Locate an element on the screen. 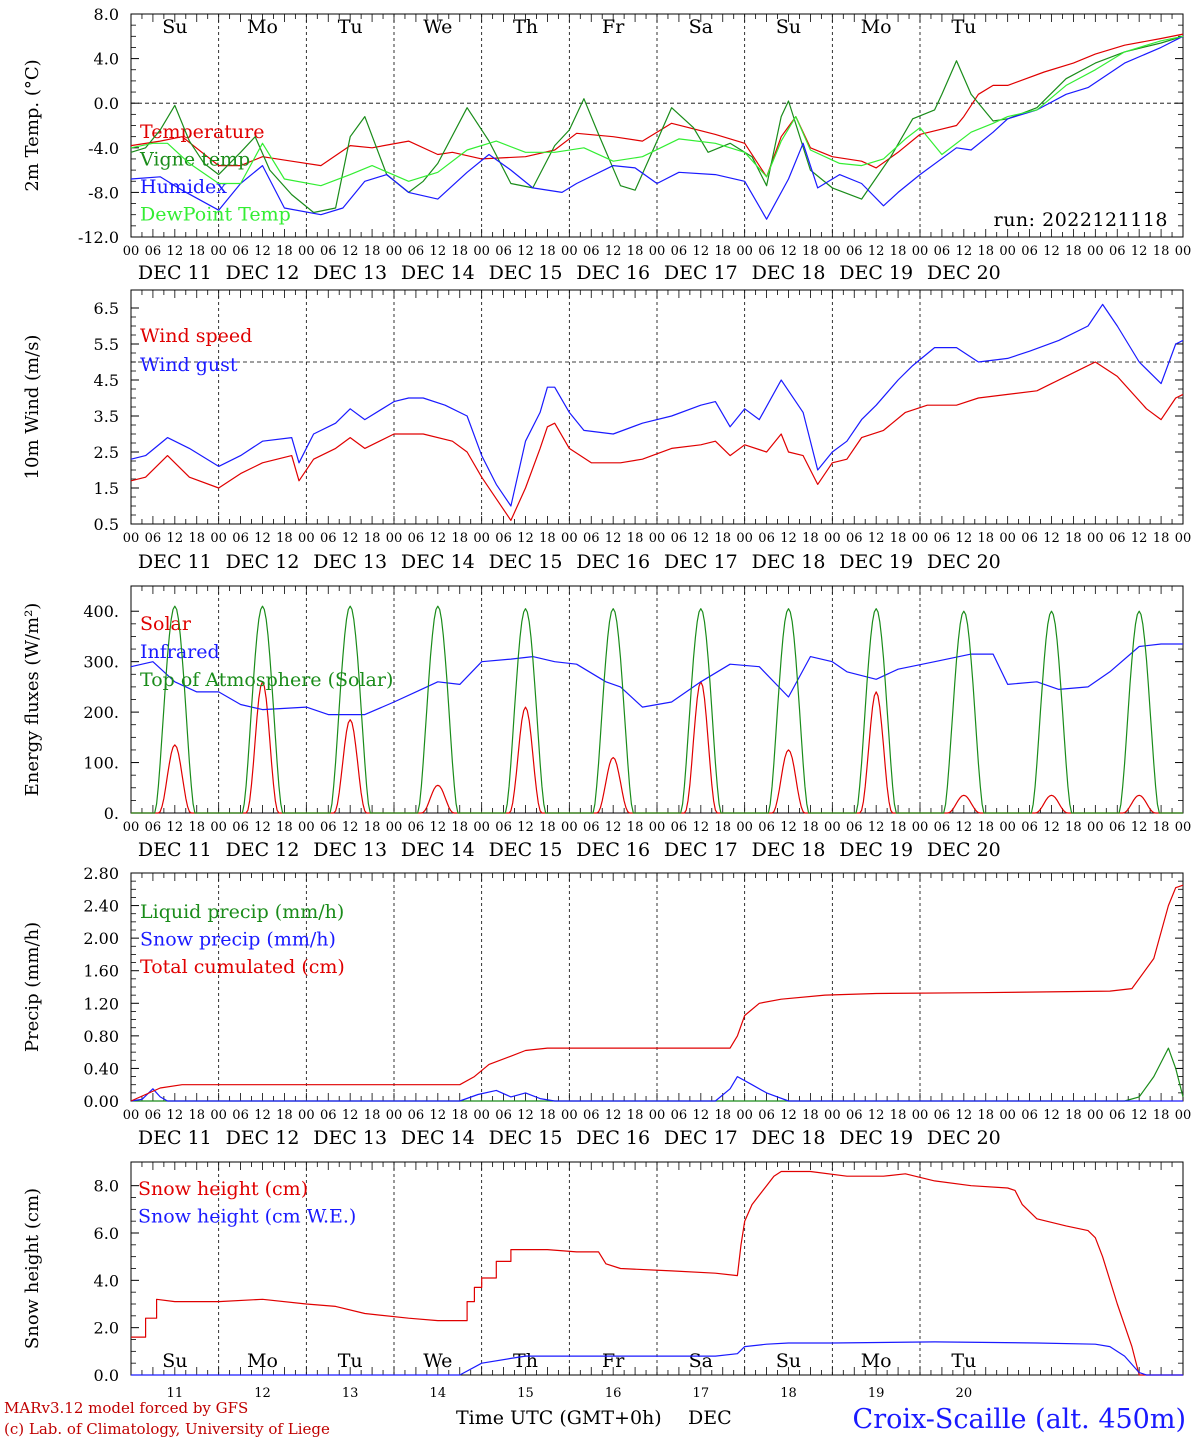 Image resolution: width=1194 pixels, height=1440 pixels. weekday-label: We is located at coordinates (437, 27).